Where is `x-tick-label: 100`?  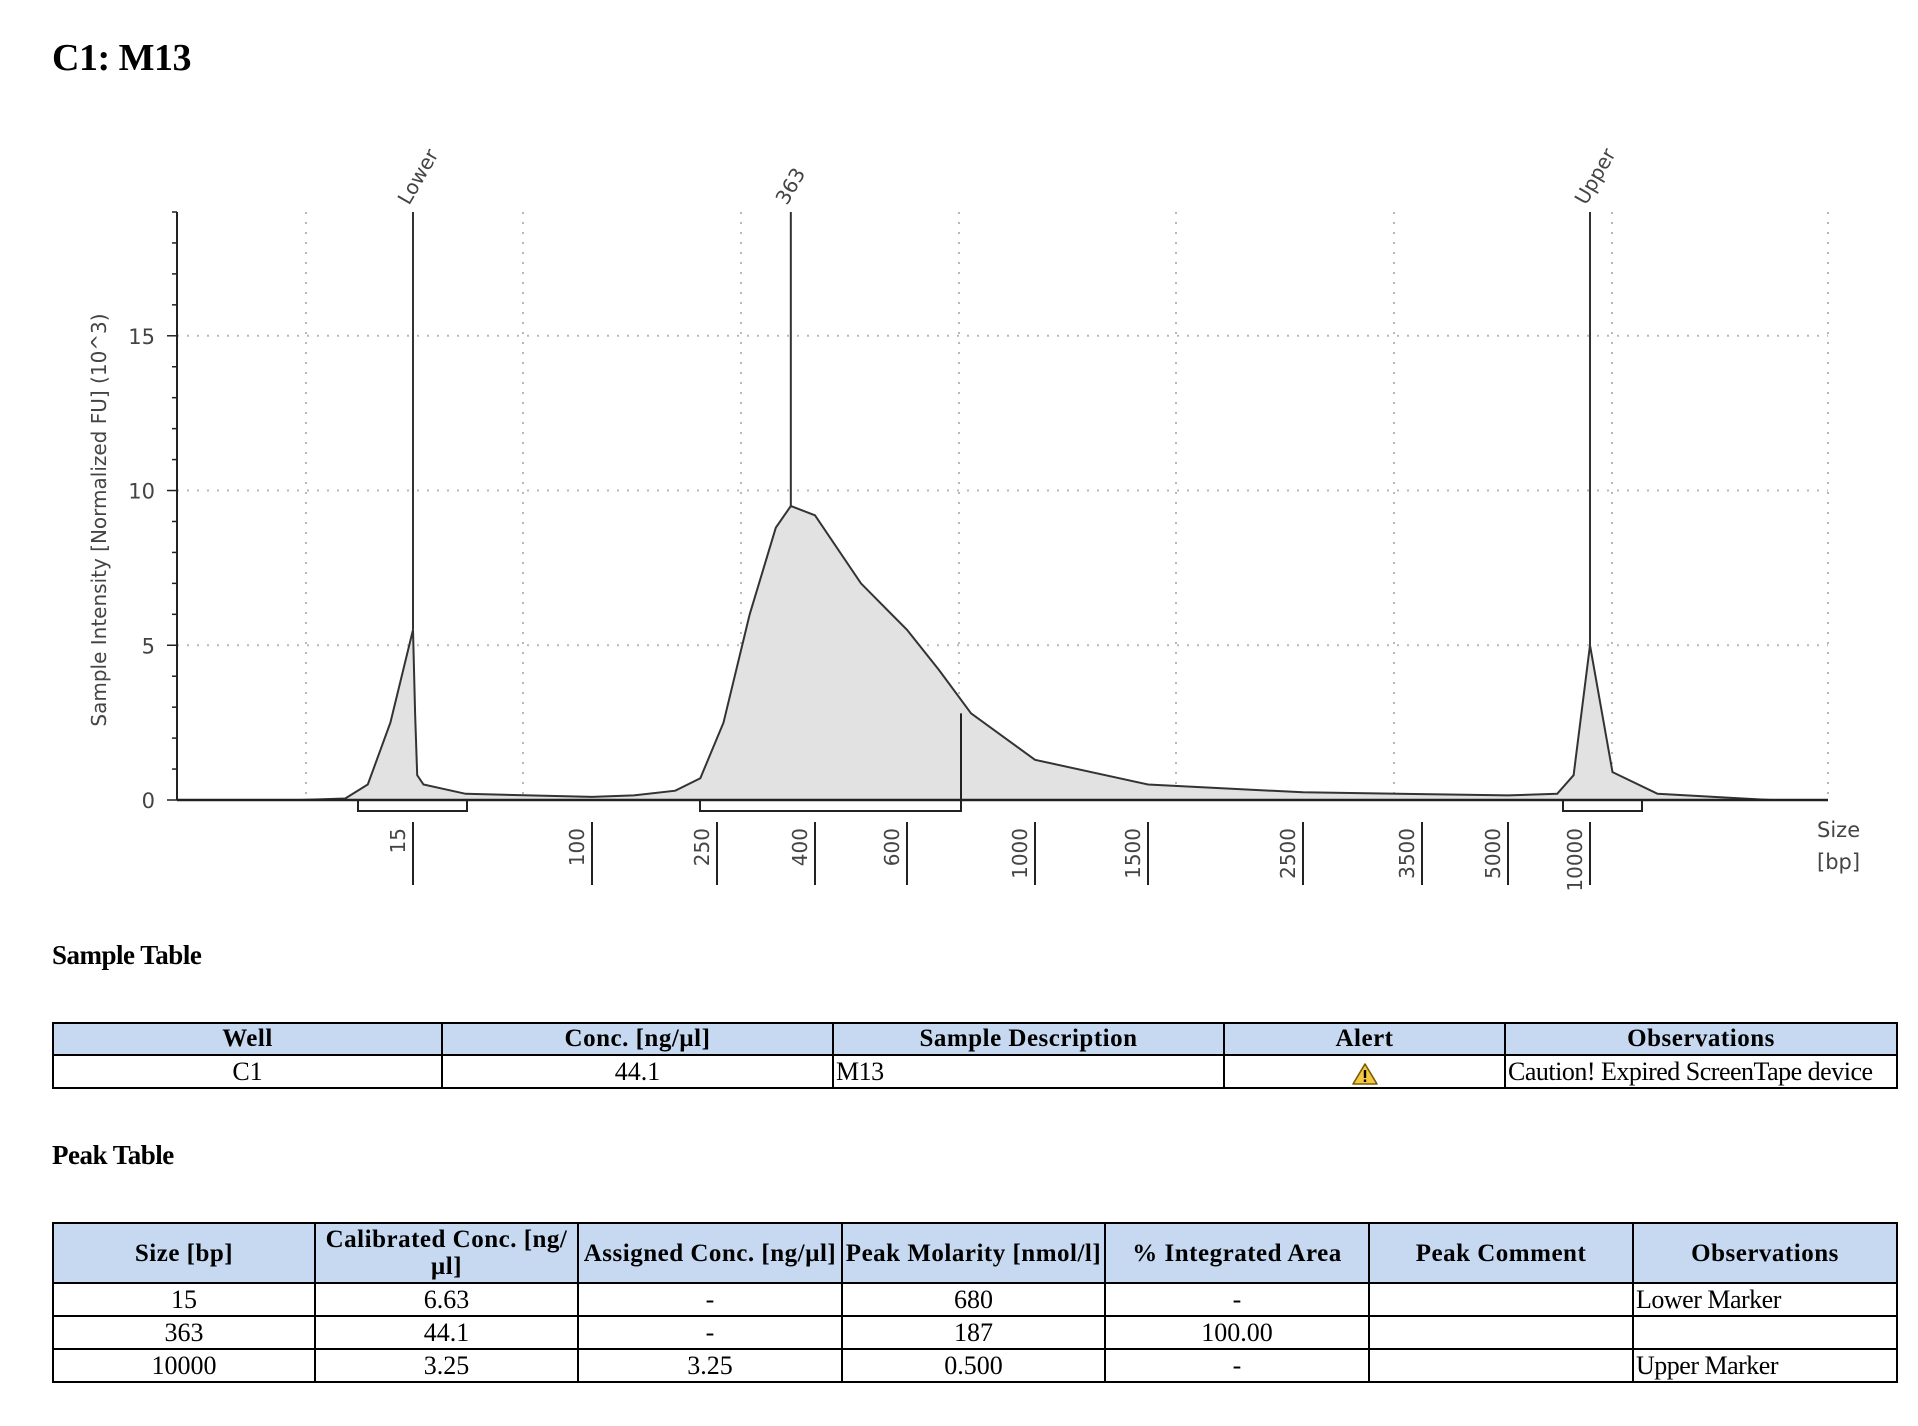
x-tick-label: 100 is located at coordinates (577, 847).